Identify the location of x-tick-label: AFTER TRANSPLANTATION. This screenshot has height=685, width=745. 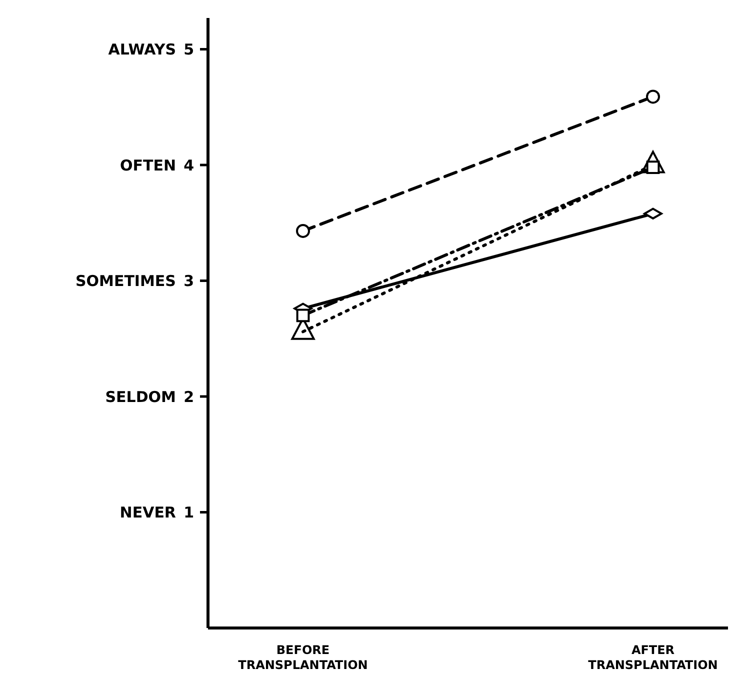
(653, 657).